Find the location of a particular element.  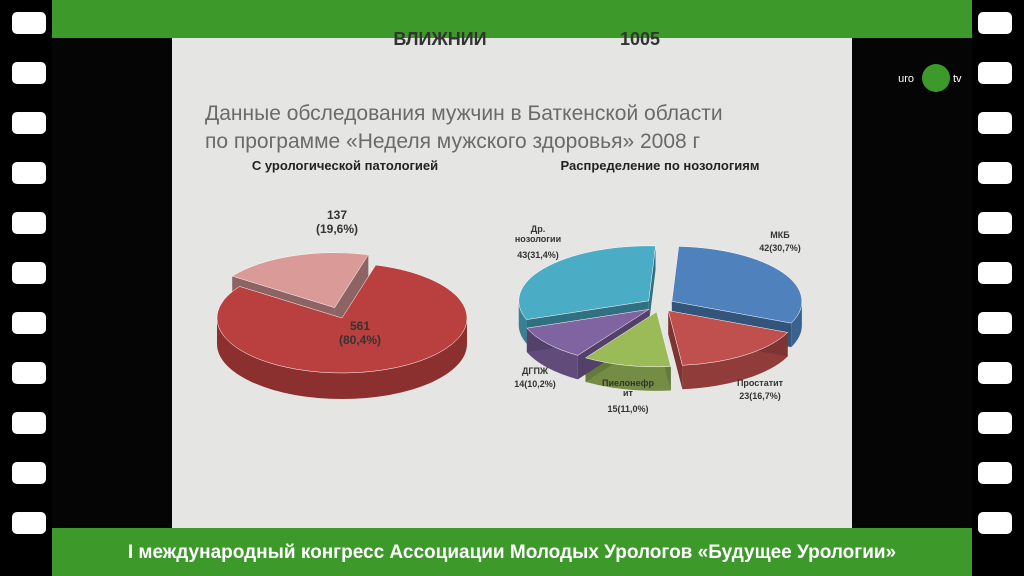

header-fragment: 1005 is located at coordinates (640, 39).